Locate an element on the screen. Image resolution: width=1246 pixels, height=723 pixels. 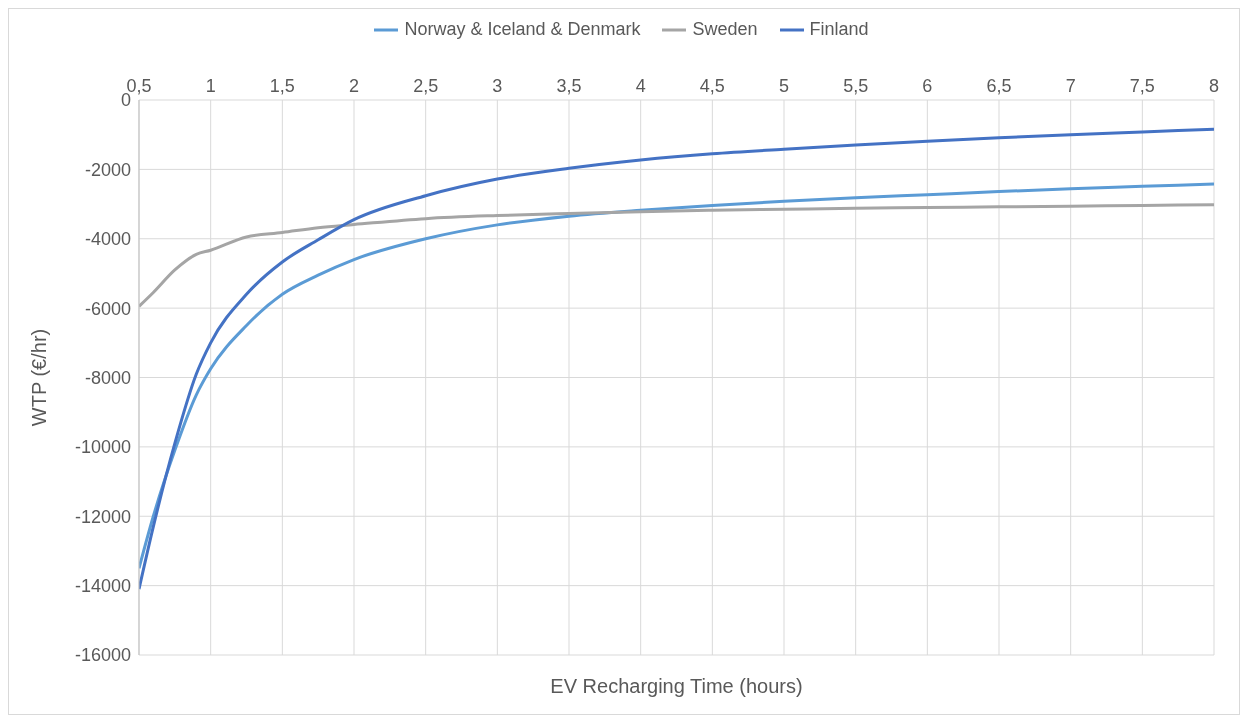
x-tick-label: 3 is located at coordinates (497, 86).